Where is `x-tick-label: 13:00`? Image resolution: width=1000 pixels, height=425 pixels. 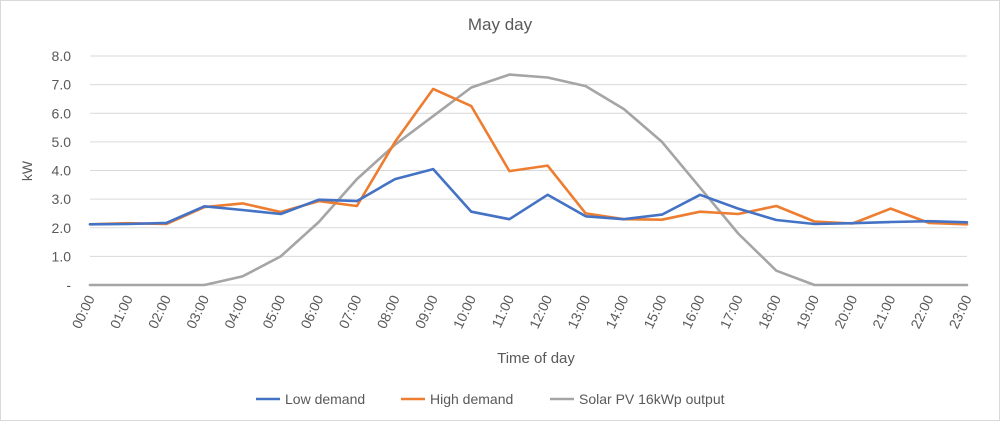
x-tick-label: 13:00 is located at coordinates (578, 311).